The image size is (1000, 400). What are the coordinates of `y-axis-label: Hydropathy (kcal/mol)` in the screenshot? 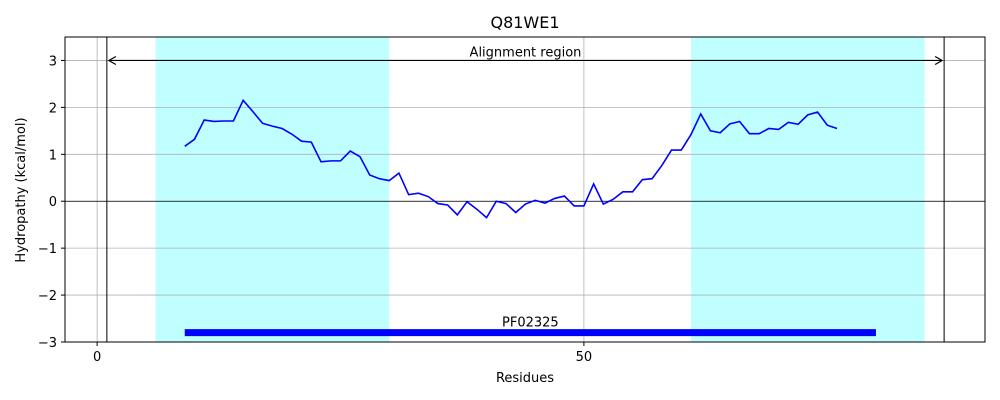 It's located at (21, 189).